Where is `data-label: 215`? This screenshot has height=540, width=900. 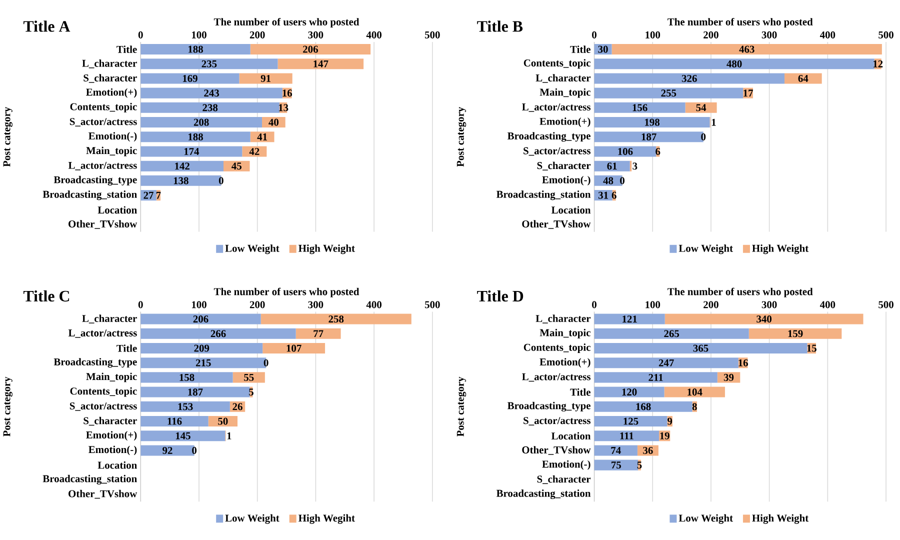 data-label: 215 is located at coordinates (203, 363).